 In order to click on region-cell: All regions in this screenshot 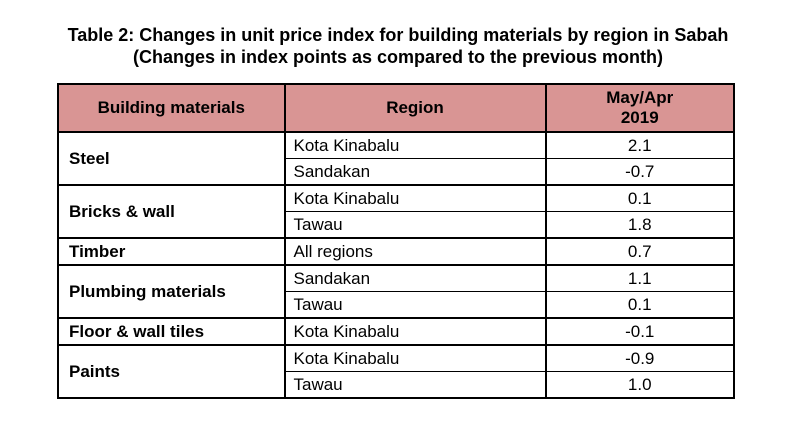, I will do `click(415, 251)`.